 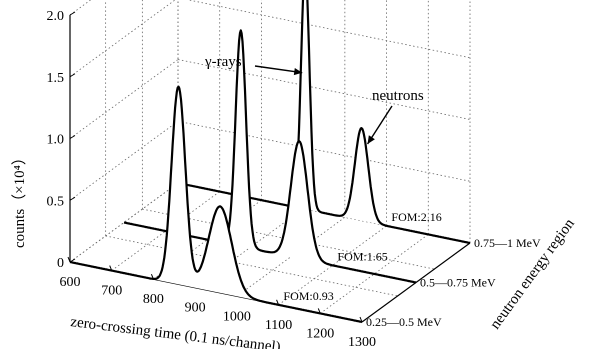 What do you see at coordinates (362, 257) in the screenshot?
I see `fom-label: FOM:1.65` at bounding box center [362, 257].